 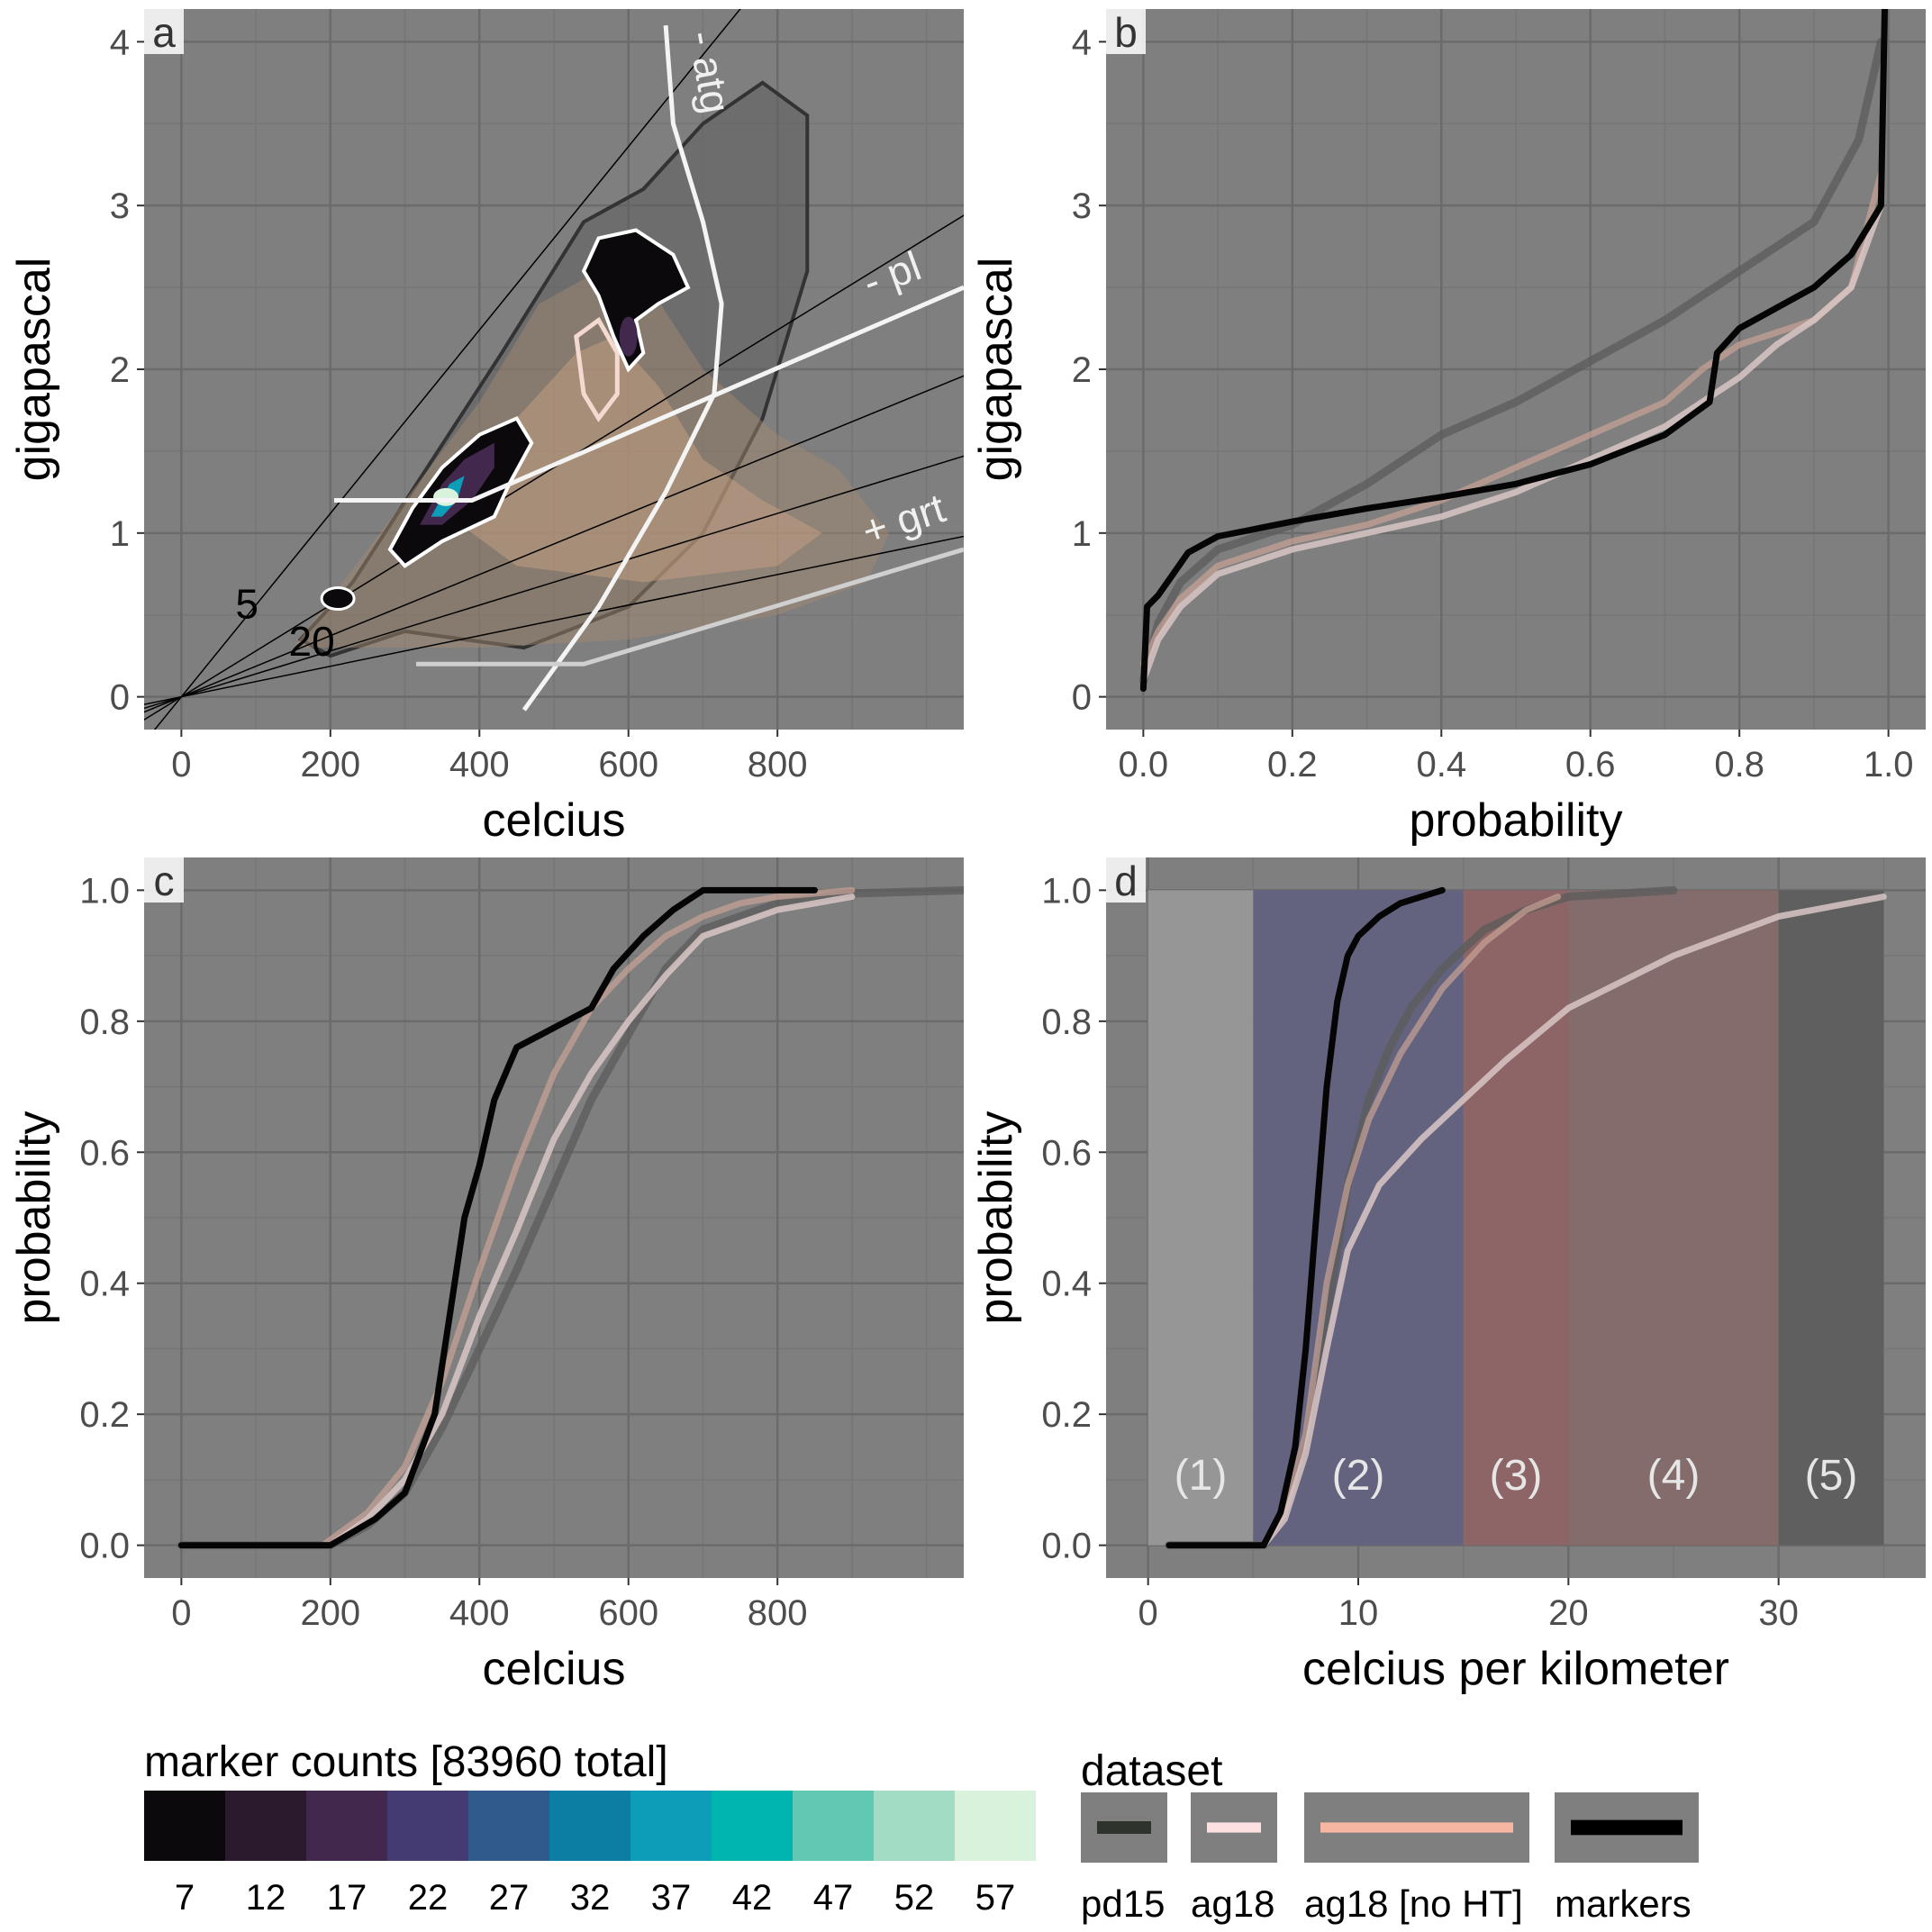 I want to click on legend-item-label: markers, so click(x=1623, y=1904).